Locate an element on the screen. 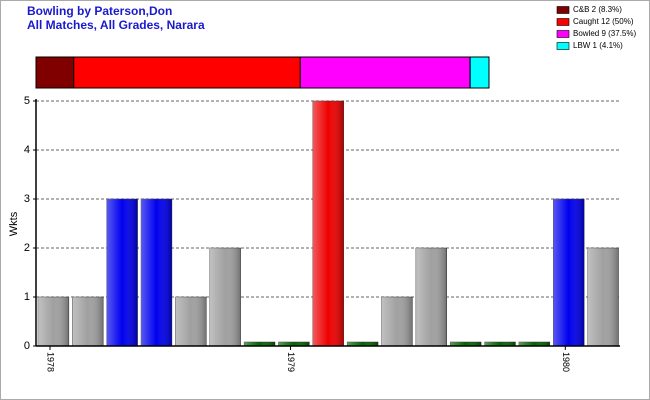  y-tick-label: 0 is located at coordinates (27, 346).